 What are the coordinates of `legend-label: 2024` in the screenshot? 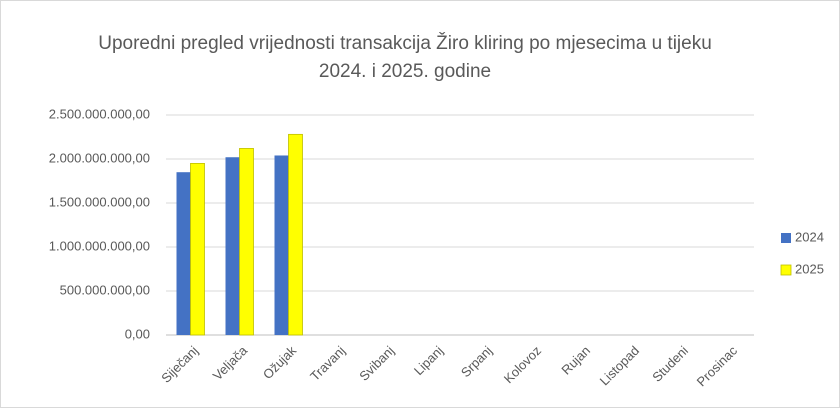 It's located at (809, 236).